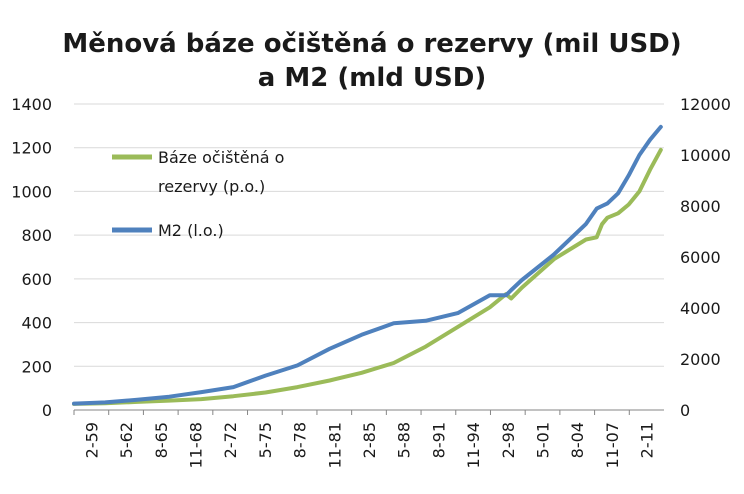 This screenshot has height=494, width=744. Describe the element at coordinates (31, 104) in the screenshot. I see `left-tick-label: 1400` at that location.